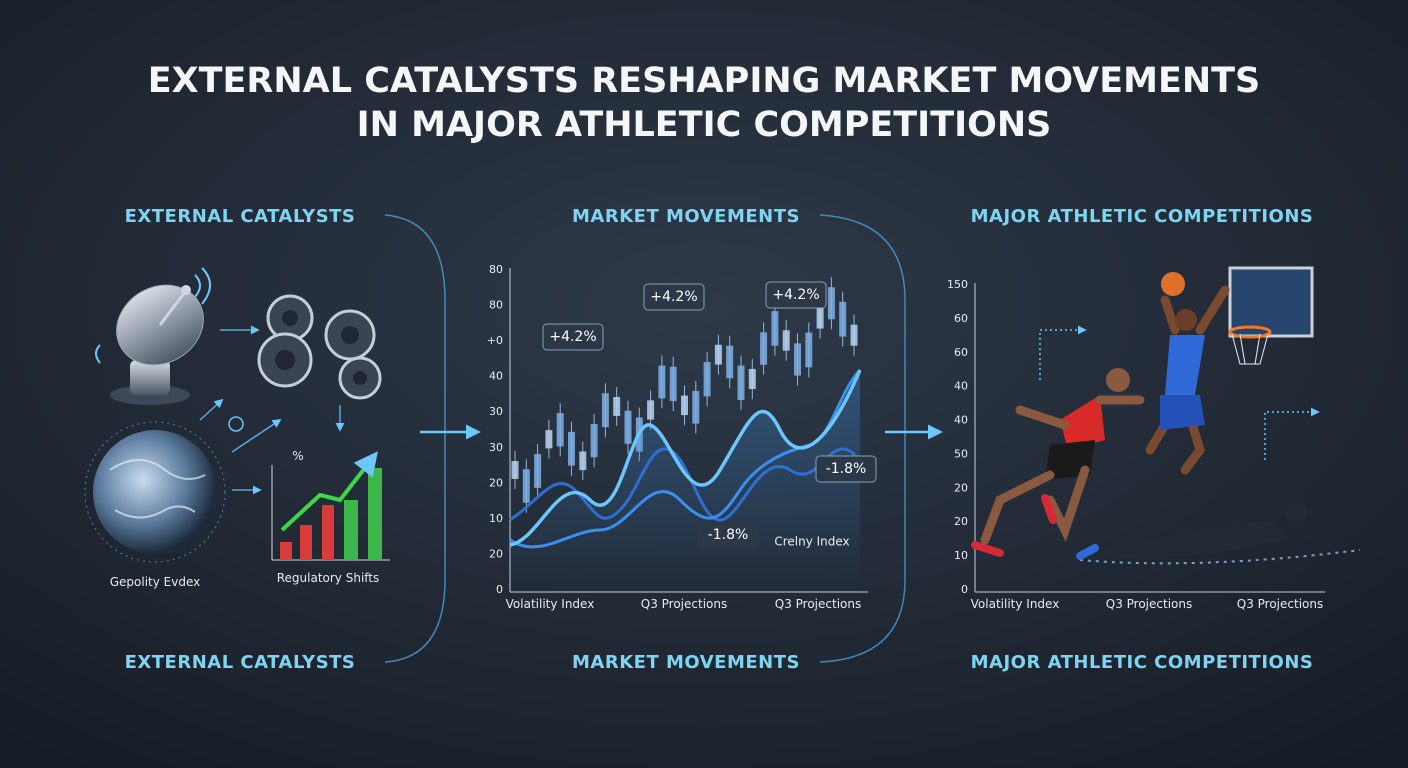 This screenshot has width=1408, height=768. What do you see at coordinates (1142, 216) in the screenshot?
I see `panel-header: MAJOR ATHLETIC COMPETITIONS` at bounding box center [1142, 216].